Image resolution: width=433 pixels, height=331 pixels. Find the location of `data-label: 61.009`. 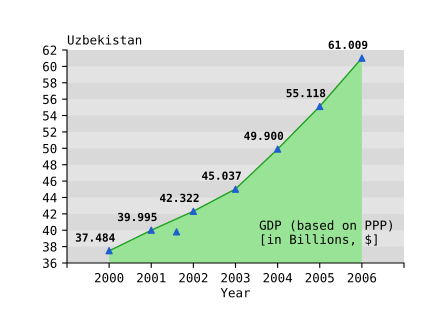

data-label: 61.009 is located at coordinates (348, 45).